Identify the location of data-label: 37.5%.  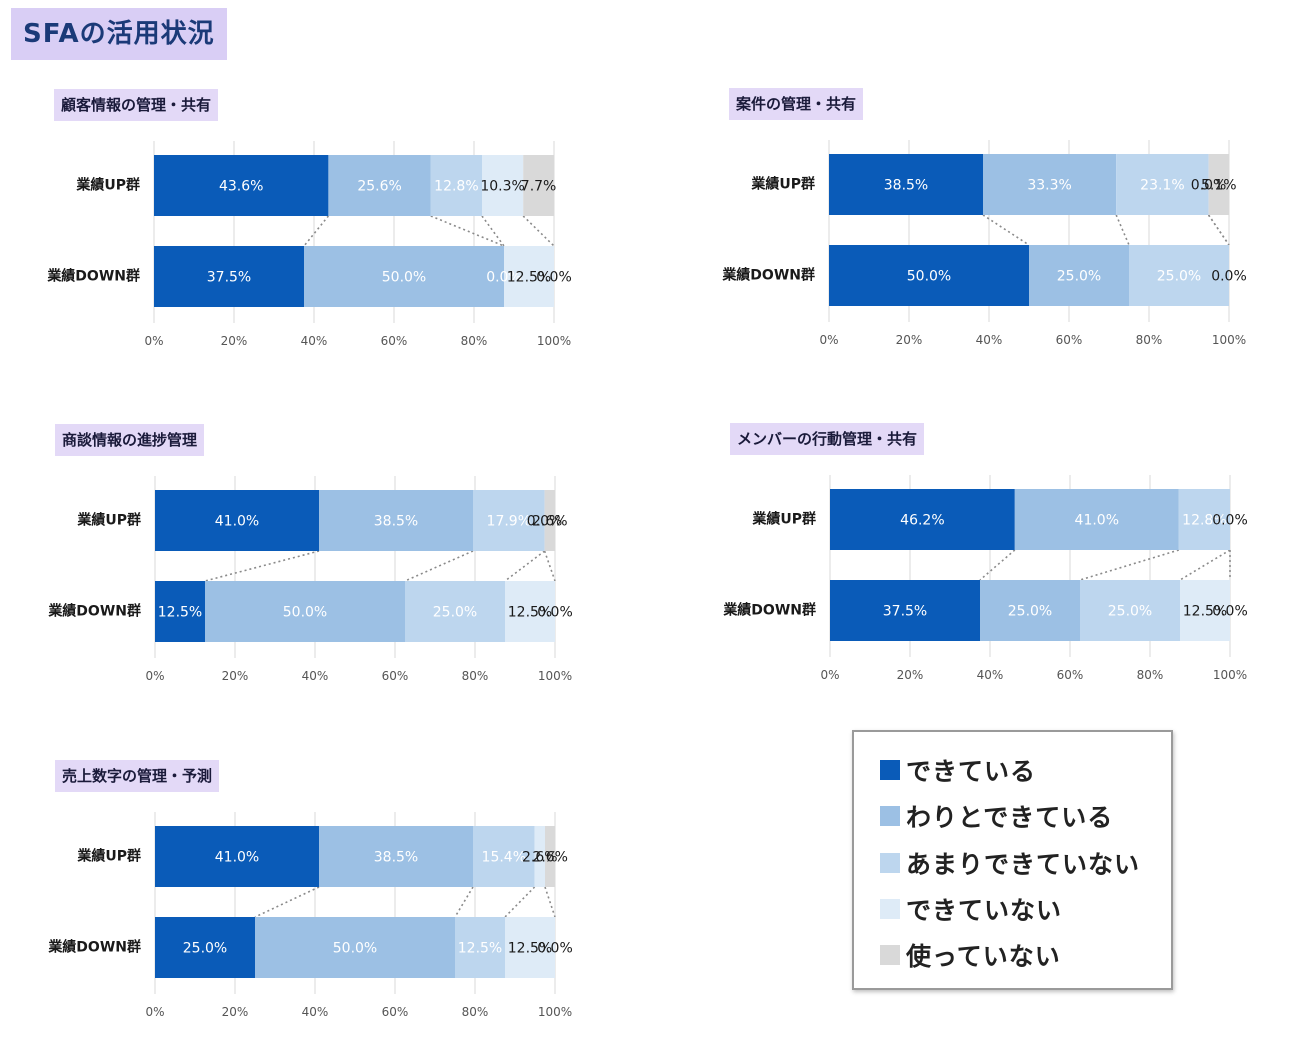
(905, 612).